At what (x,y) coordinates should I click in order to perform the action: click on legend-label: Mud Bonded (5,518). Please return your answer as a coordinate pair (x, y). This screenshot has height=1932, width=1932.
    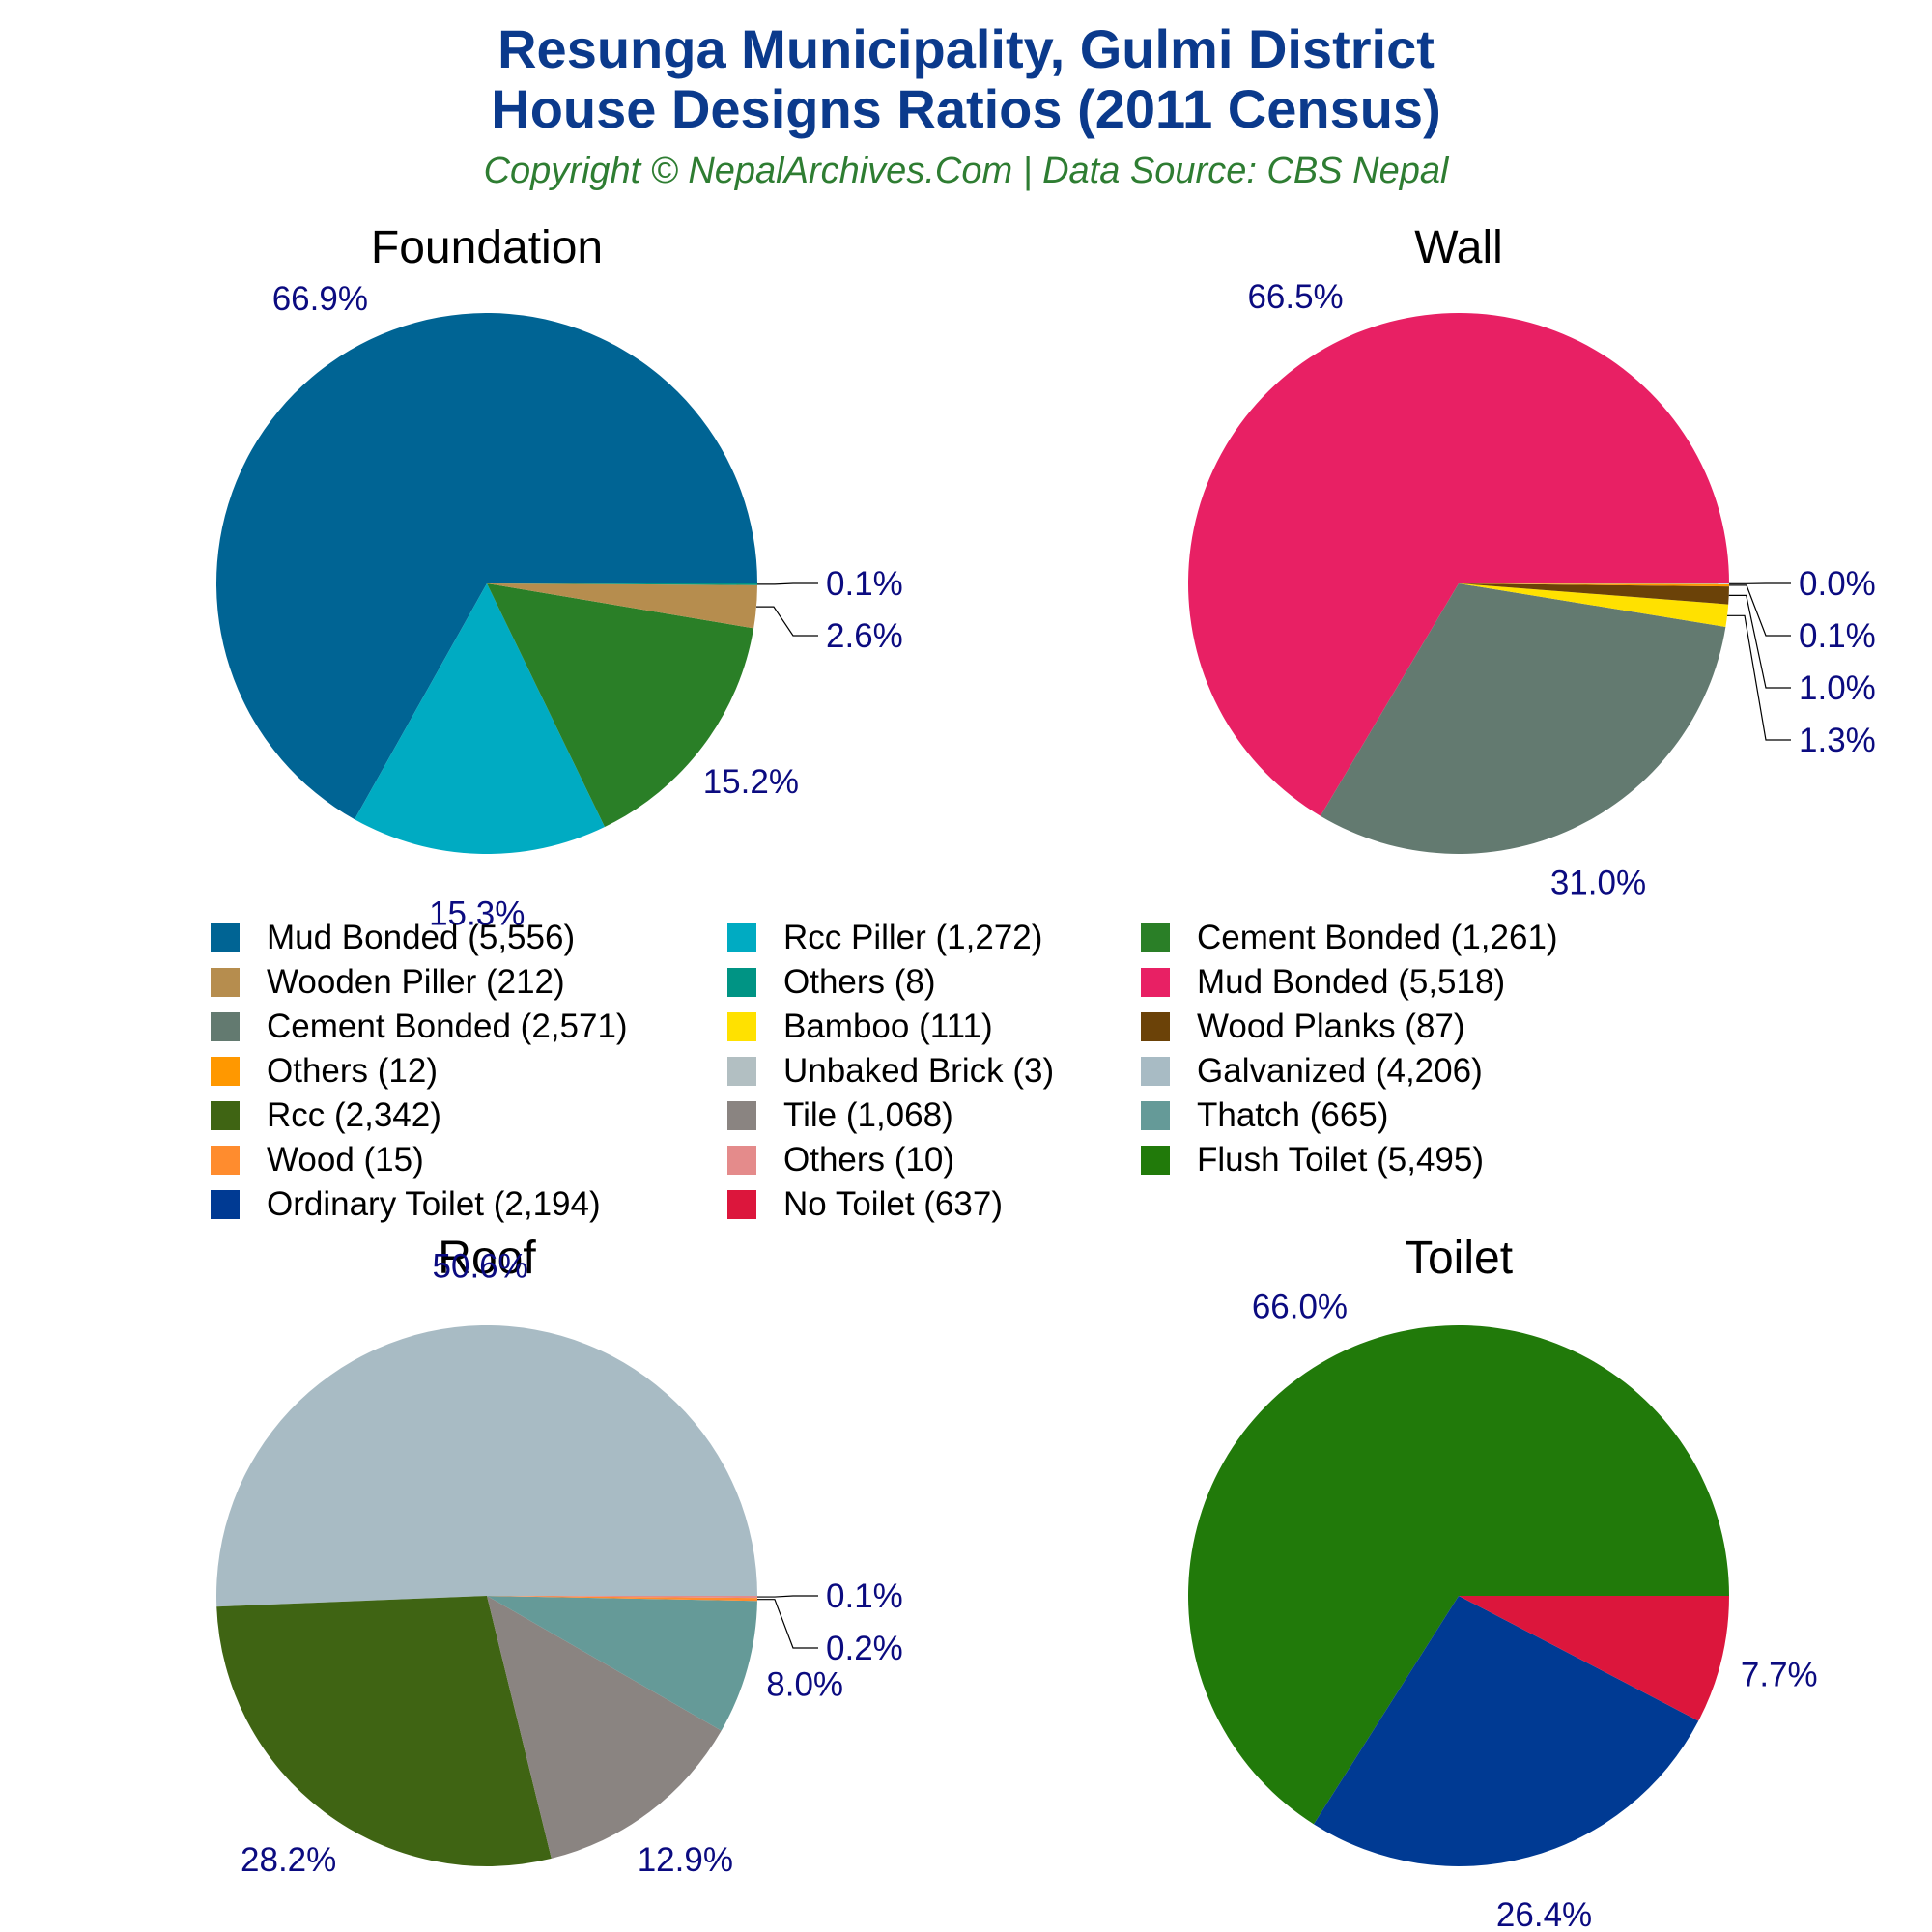
    Looking at the image, I should click on (1351, 982).